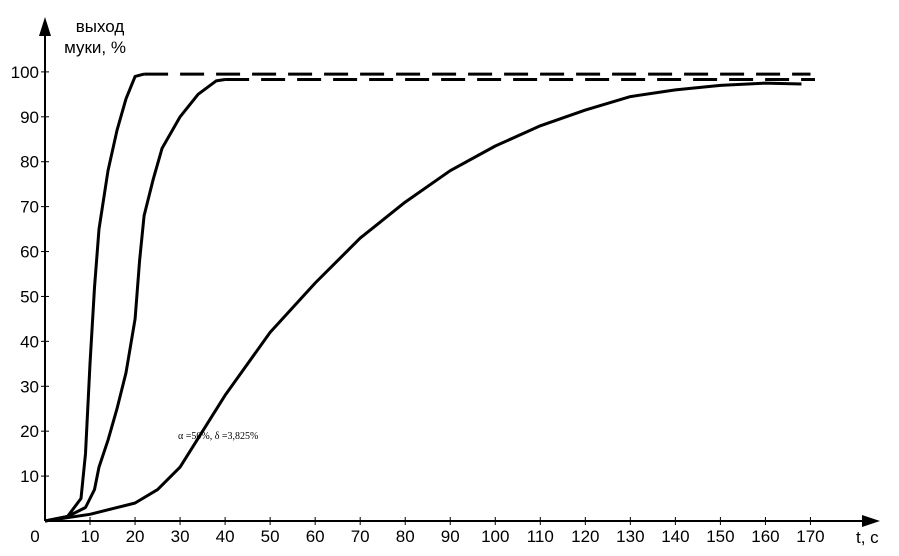 The height and width of the screenshot is (556, 899). Describe the element at coordinates (135, 536) in the screenshot. I see `x-tick-label: 20` at that location.